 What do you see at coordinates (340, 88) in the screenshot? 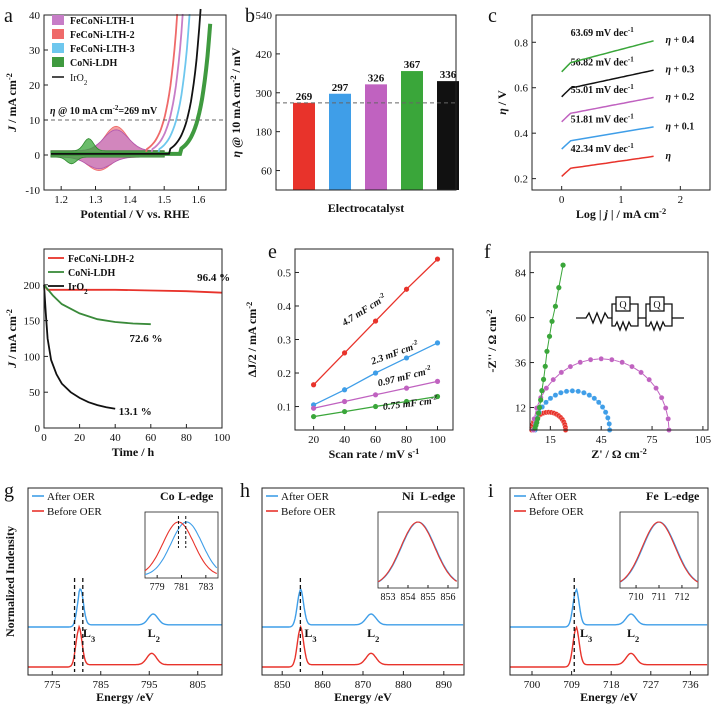
I see `bar-value-label: 297` at bounding box center [340, 88].